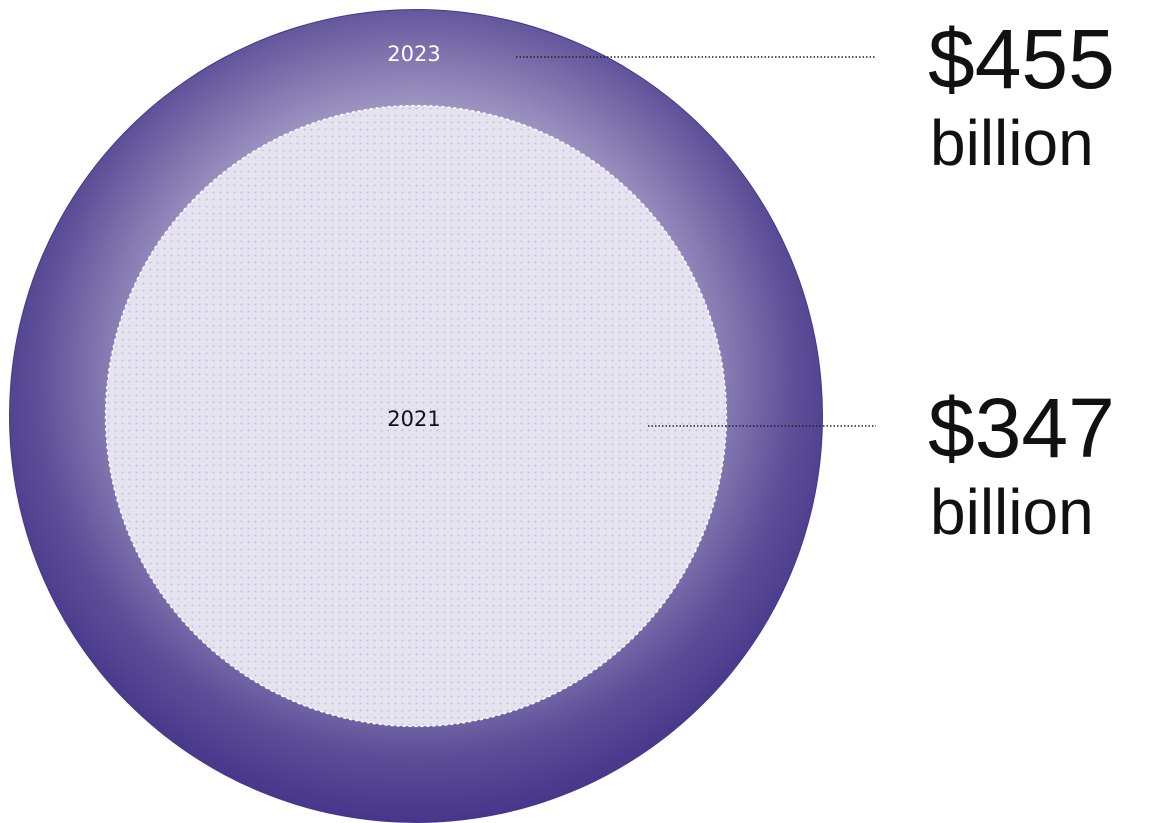 The height and width of the screenshot is (823, 1169). I want to click on value-label: $455, so click(1021, 59).